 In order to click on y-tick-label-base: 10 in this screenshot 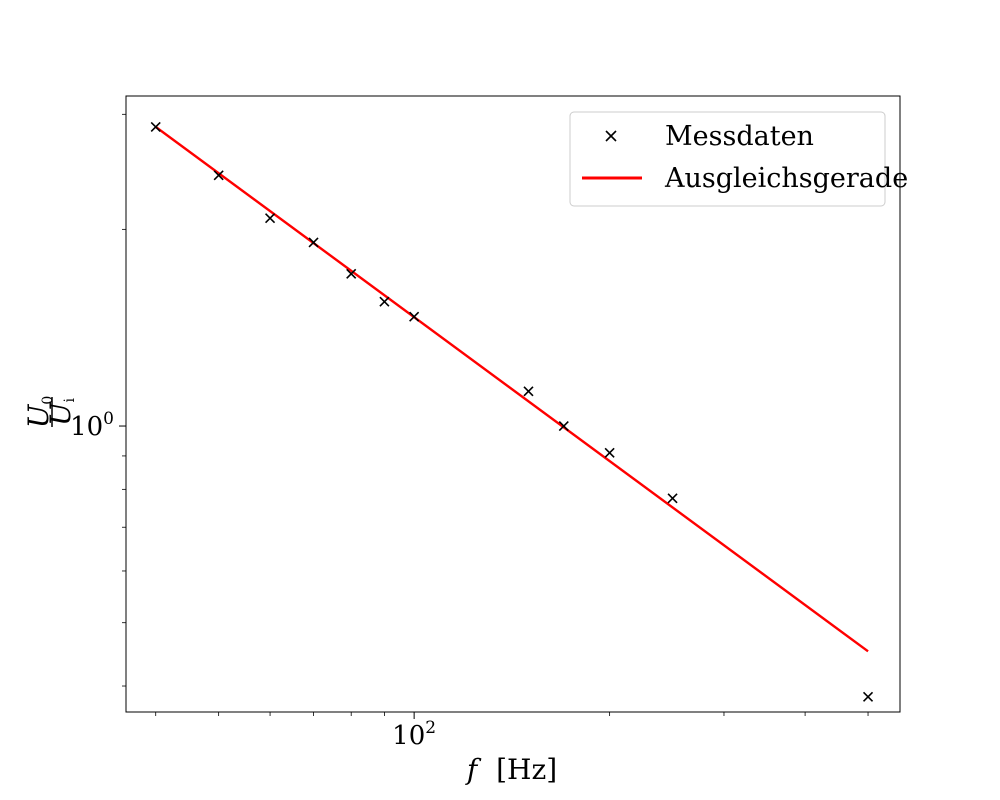, I will do `click(86, 427)`.